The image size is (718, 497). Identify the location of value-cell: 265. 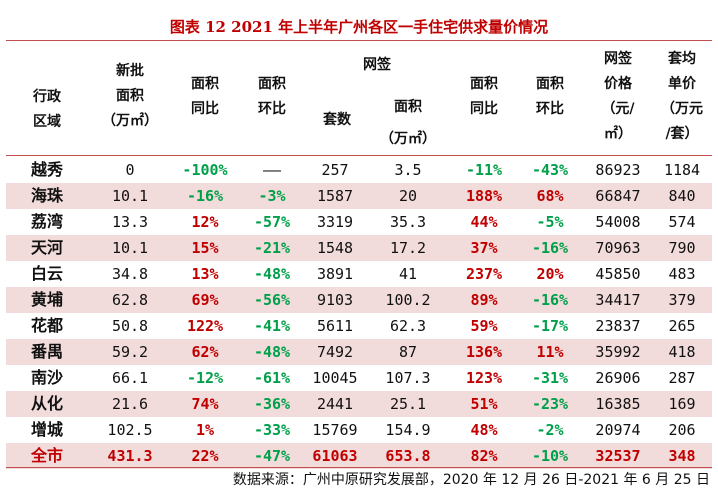
(682, 326).